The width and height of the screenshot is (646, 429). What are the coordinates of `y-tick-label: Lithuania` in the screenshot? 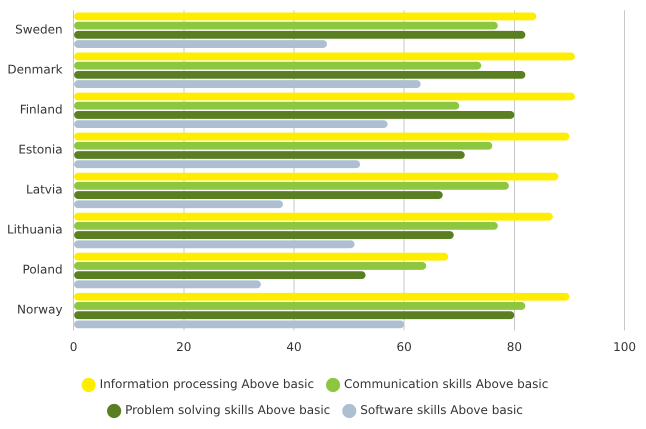 It's located at (34, 229).